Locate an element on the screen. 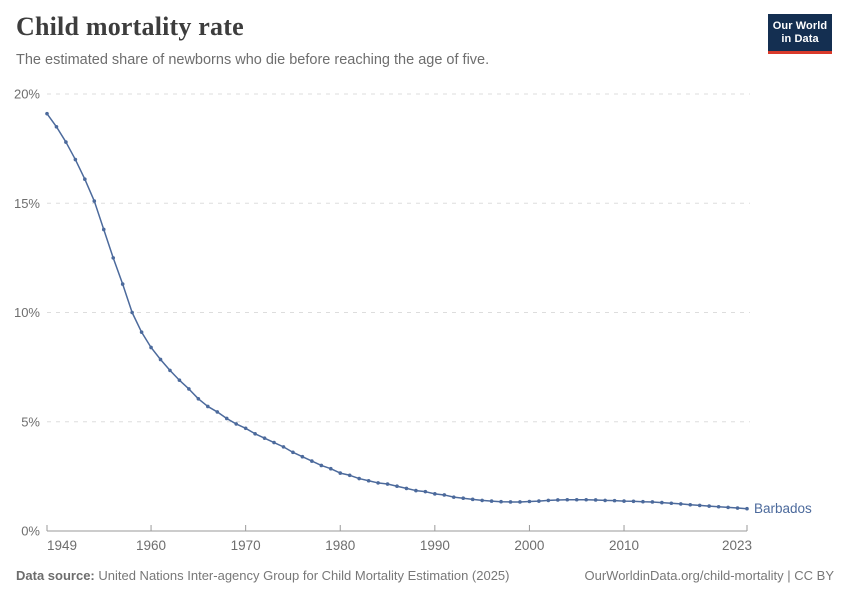 Image resolution: width=850 pixels, height=600 pixels. y-axis-label-0pct: 0% is located at coordinates (30, 531).